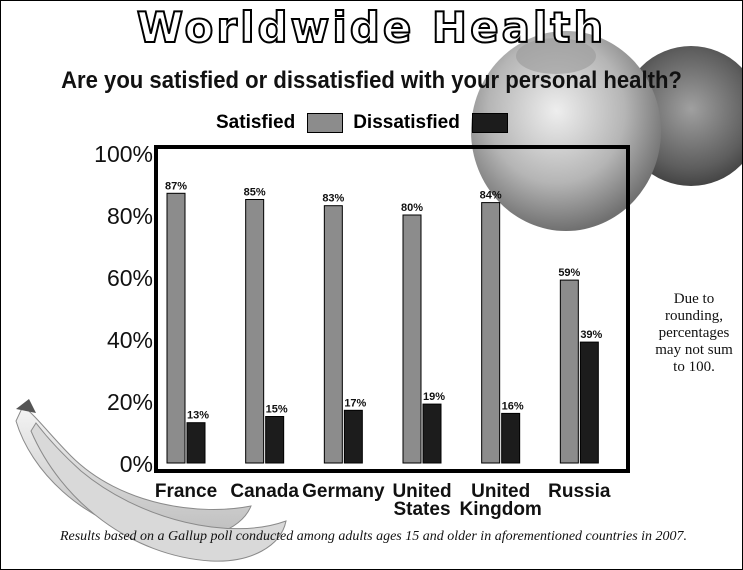 Image resolution: width=743 pixels, height=570 pixels. Describe the element at coordinates (343, 491) in the screenshot. I see `x-category-label: Germany` at that location.